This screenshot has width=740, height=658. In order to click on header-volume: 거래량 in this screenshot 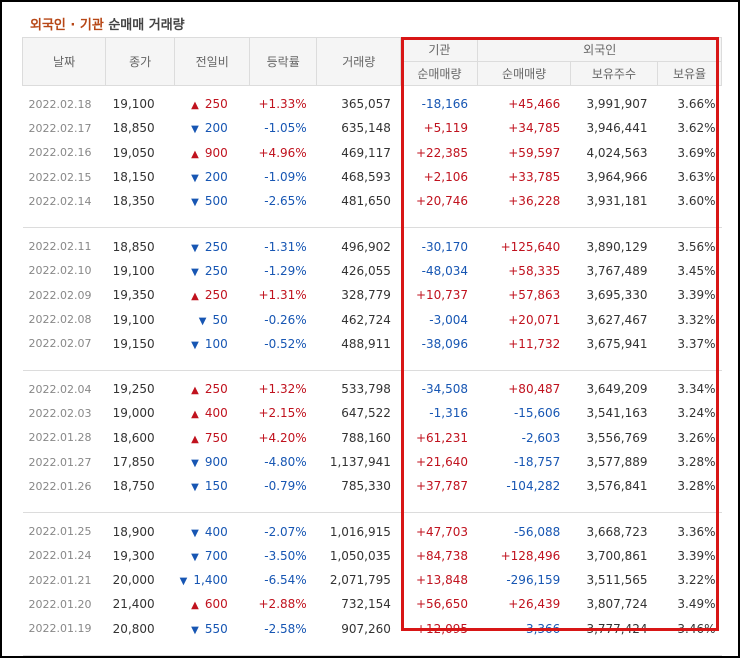, I will do `click(359, 61)`.